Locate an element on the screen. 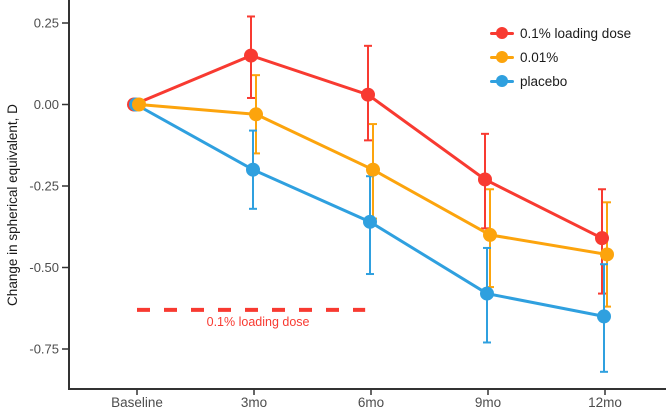  legend-item: placebo is located at coordinates (560, 81).